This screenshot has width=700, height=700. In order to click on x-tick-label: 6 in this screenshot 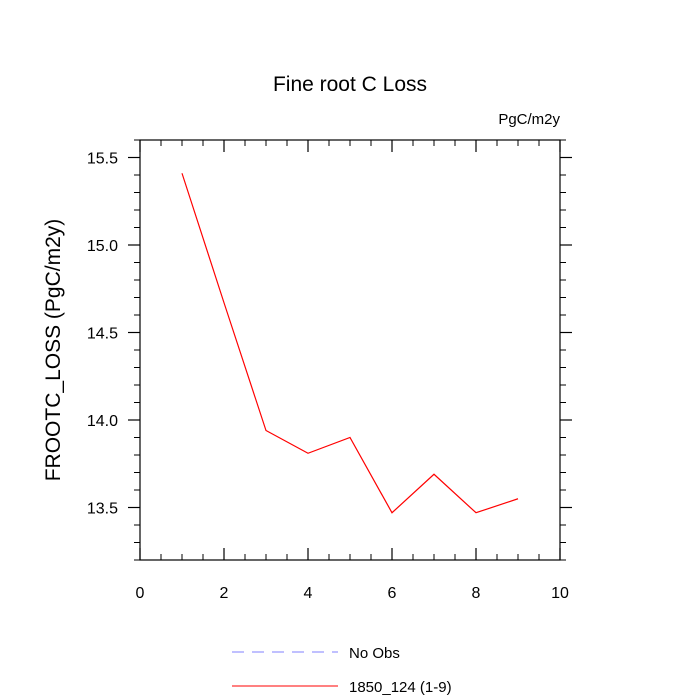, I will do `click(392, 593)`.